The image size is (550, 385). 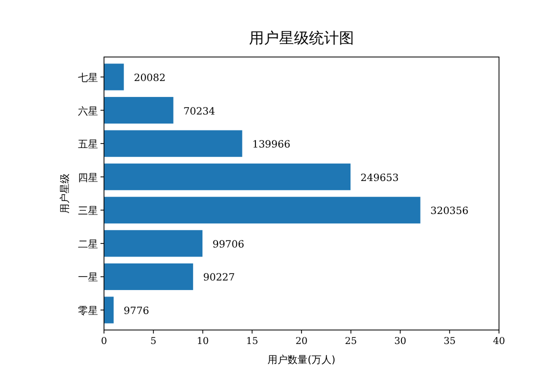 What do you see at coordinates (88, 178) in the screenshot?
I see `y-tick-label: 四星` at bounding box center [88, 178].